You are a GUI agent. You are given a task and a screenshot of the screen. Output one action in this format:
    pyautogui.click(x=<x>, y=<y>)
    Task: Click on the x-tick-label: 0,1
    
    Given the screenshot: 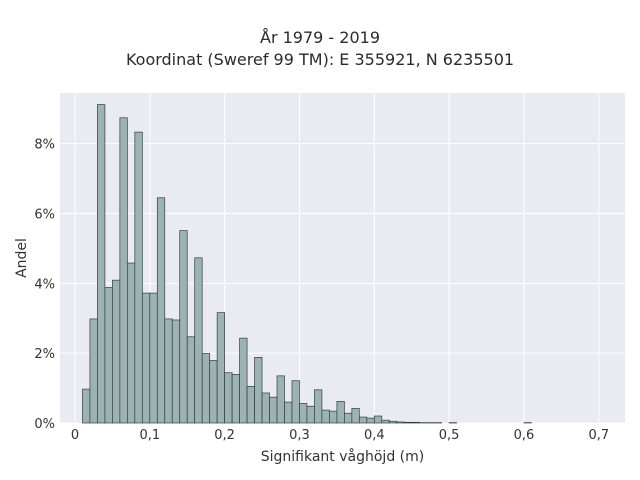 What is the action you would take?
    pyautogui.click(x=149, y=435)
    